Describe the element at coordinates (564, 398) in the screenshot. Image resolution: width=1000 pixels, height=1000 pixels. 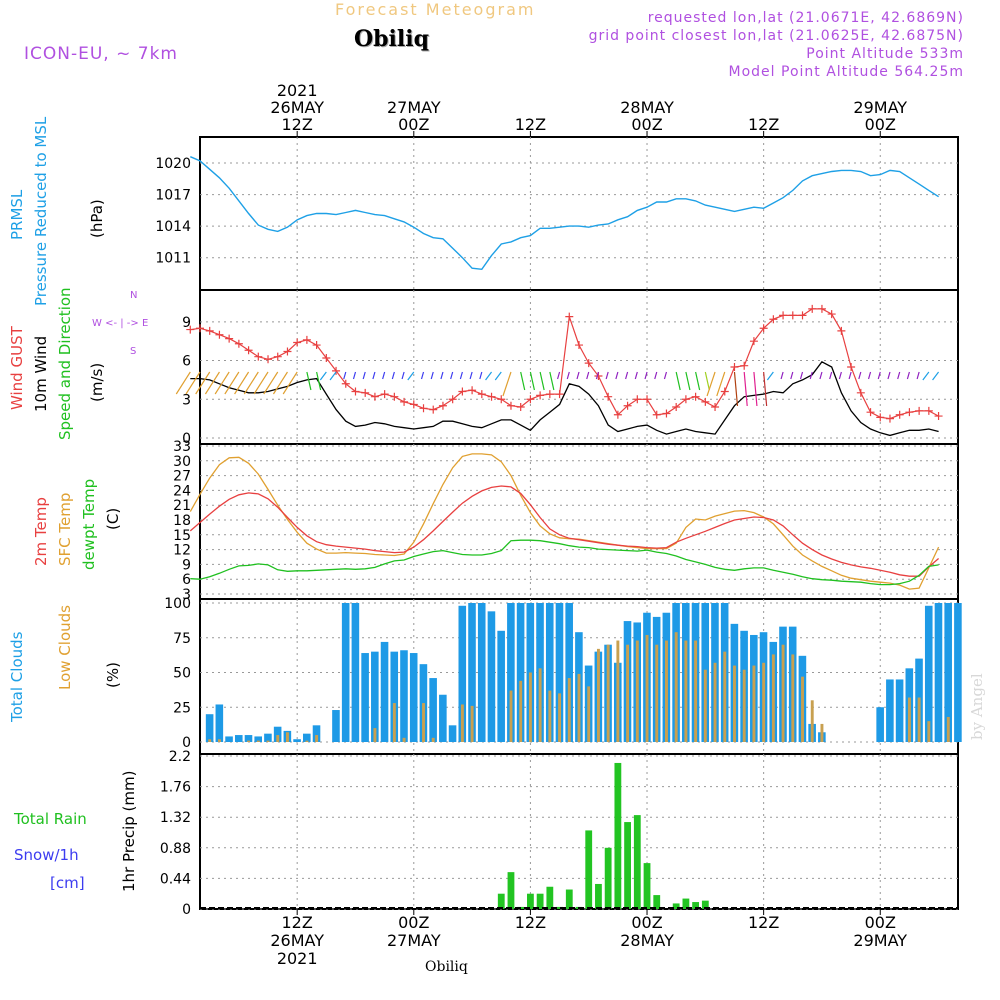
I see `wind-line` at that location.